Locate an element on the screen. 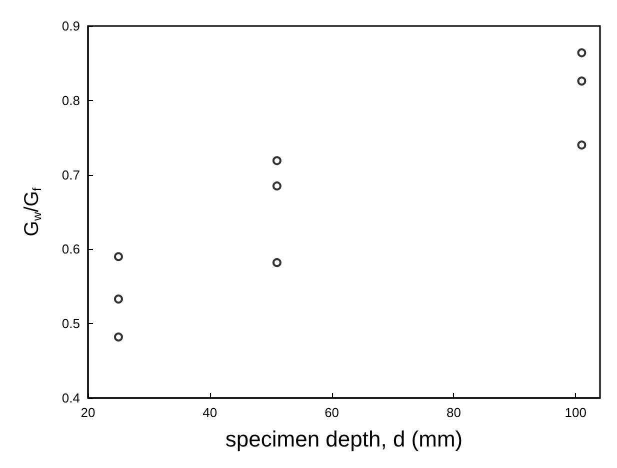 This screenshot has height=468, width=617. x-tick-label: 80 is located at coordinates (453, 412).